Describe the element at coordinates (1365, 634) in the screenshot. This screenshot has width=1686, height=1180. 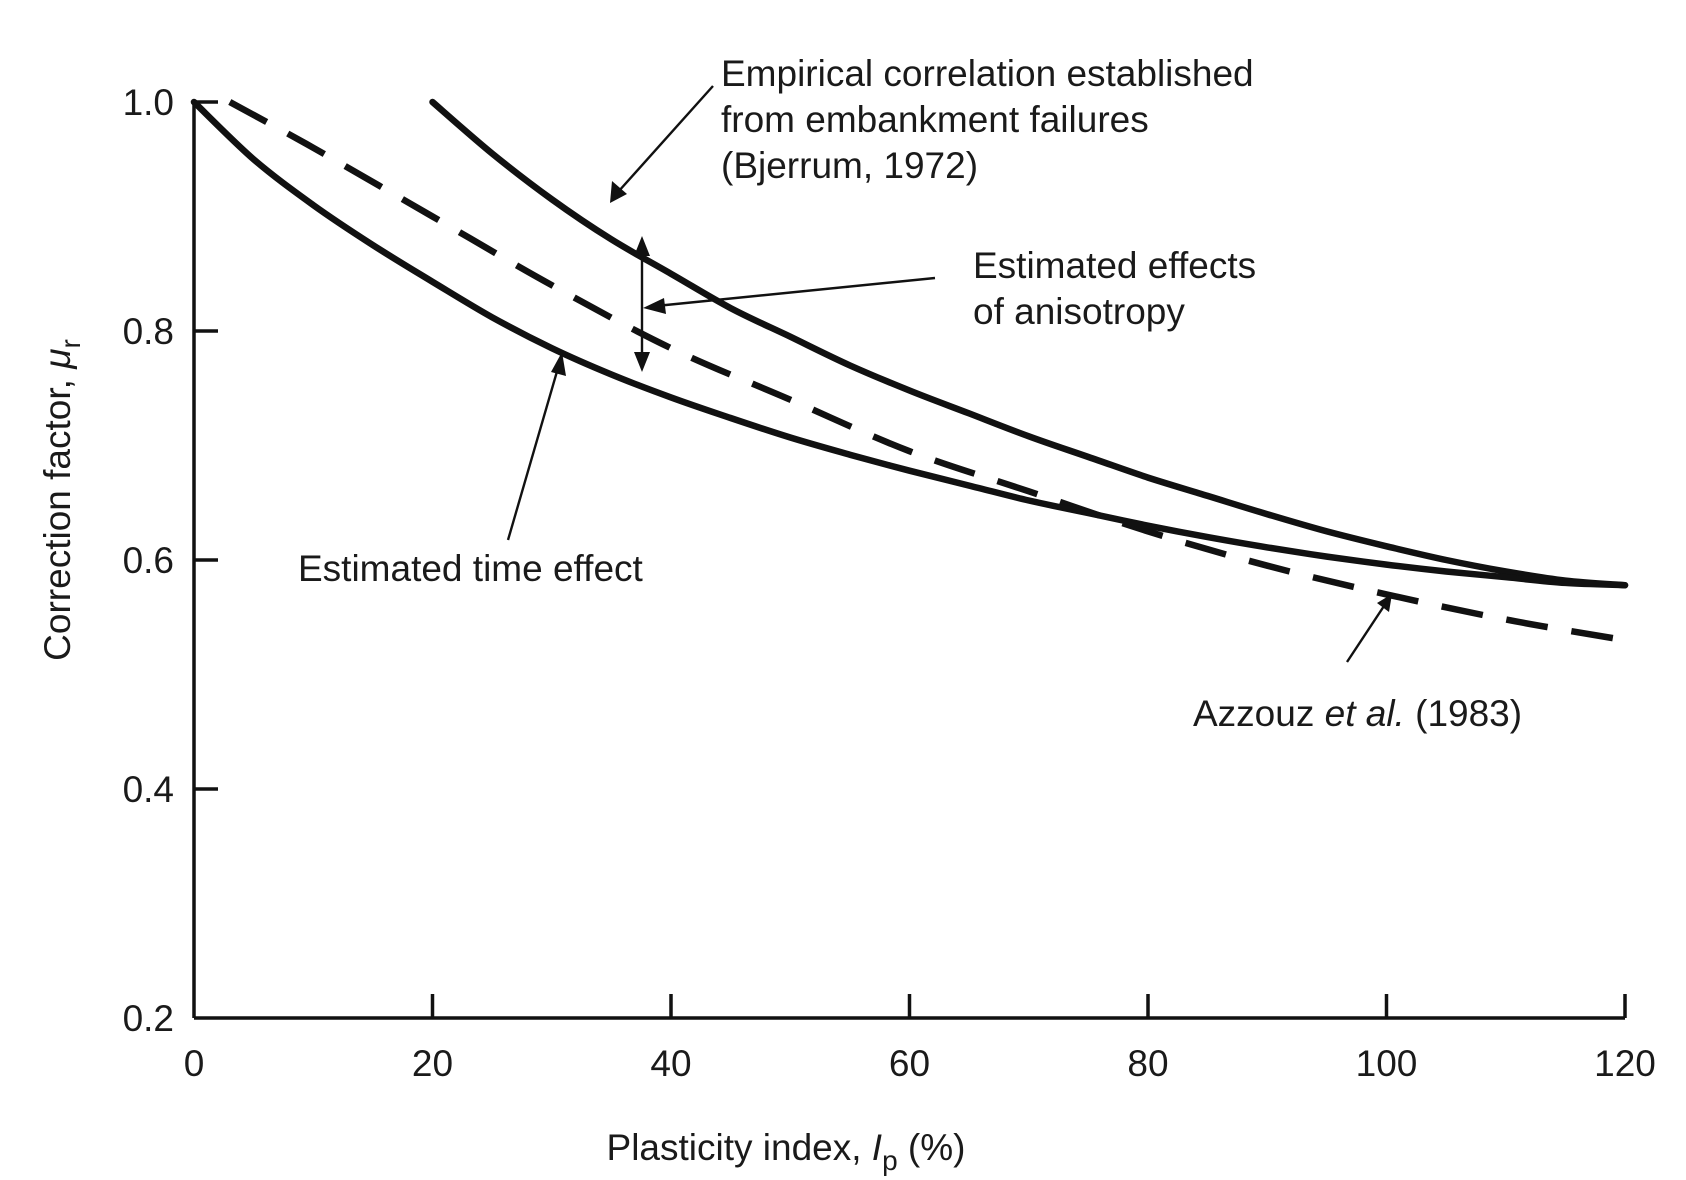
I see `azzouz-leader-line` at that location.